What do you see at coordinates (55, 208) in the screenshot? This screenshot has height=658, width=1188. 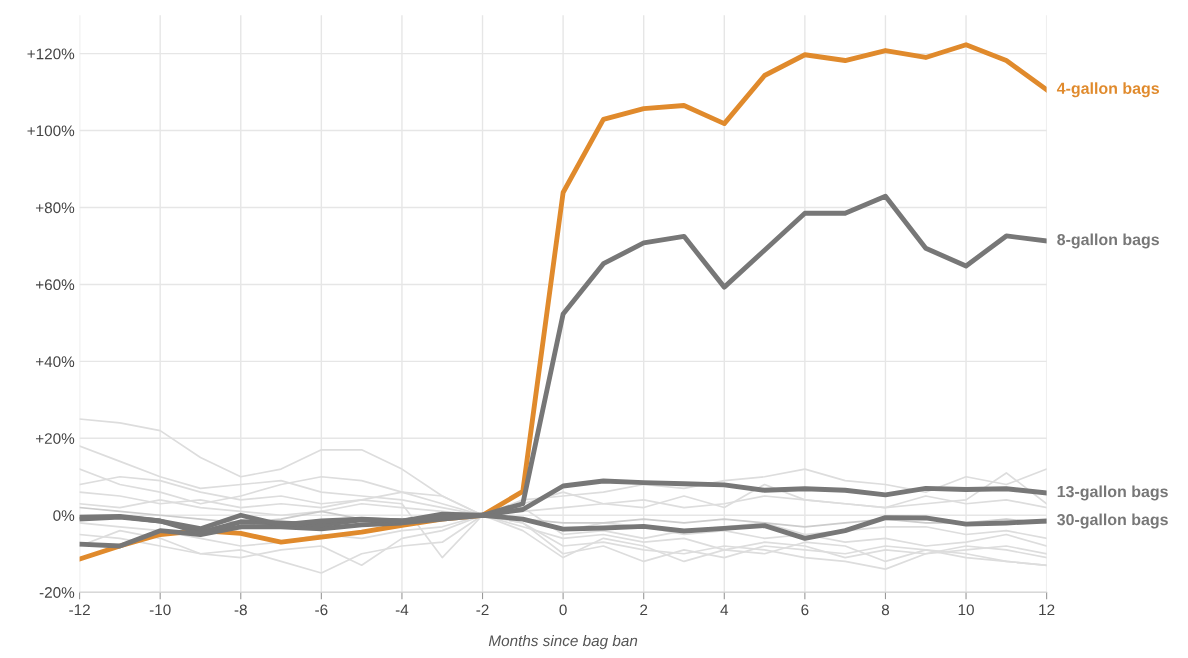 I see `y-tick-label: +80%` at bounding box center [55, 208].